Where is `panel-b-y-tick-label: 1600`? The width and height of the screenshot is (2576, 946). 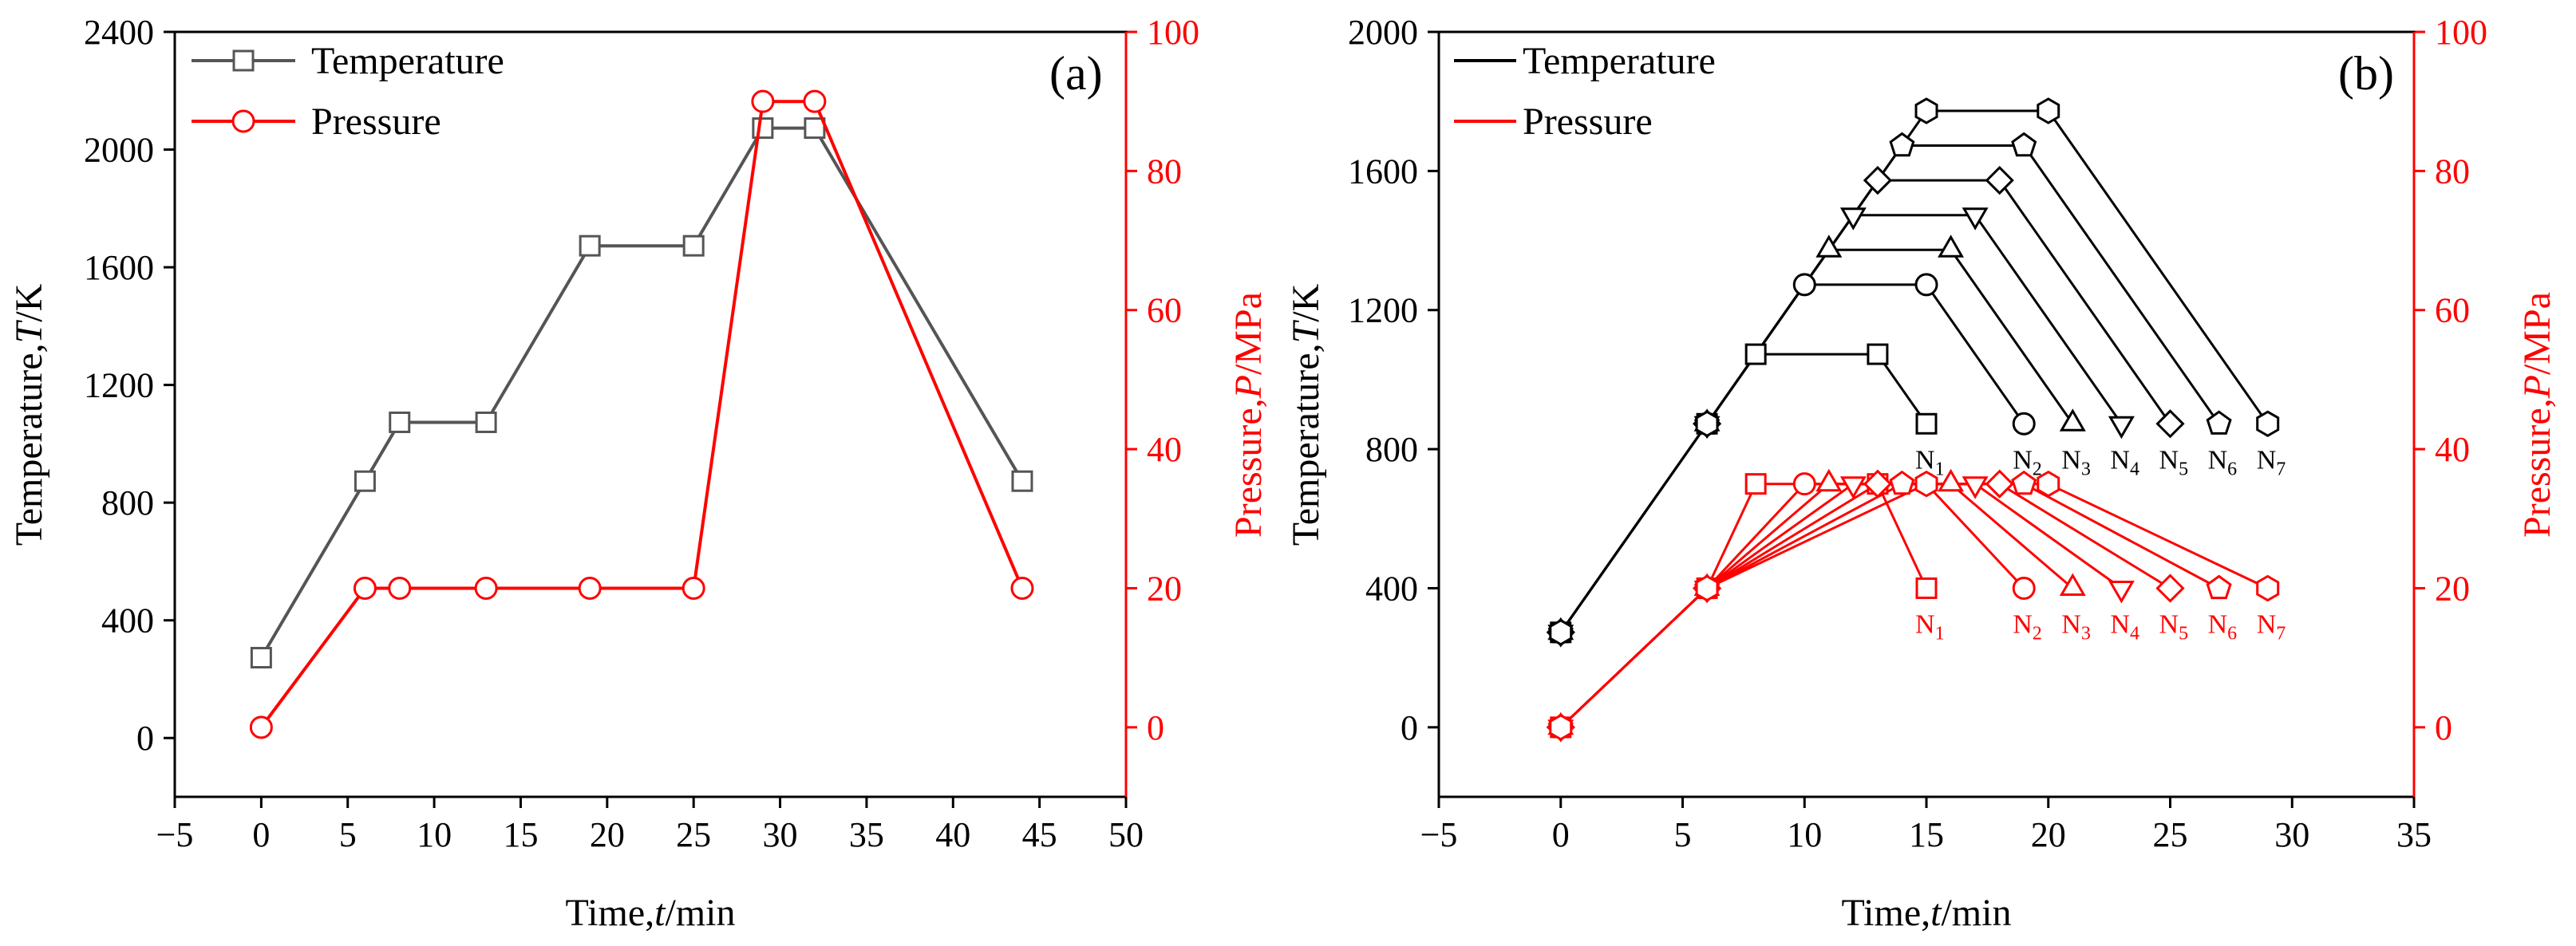
panel-b-y-tick-label: 1600 is located at coordinates (1383, 171).